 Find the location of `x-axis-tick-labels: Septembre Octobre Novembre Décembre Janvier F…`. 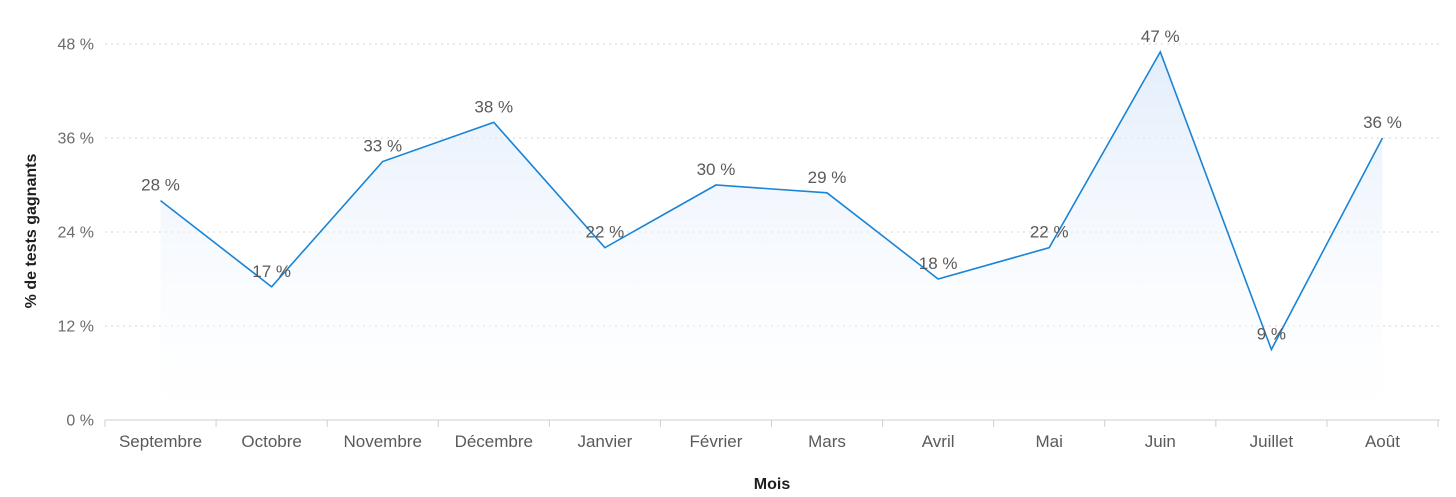

x-axis-tick-labels: Septembre Octobre Novembre Décembre Janvier F… is located at coordinates (759, 441).